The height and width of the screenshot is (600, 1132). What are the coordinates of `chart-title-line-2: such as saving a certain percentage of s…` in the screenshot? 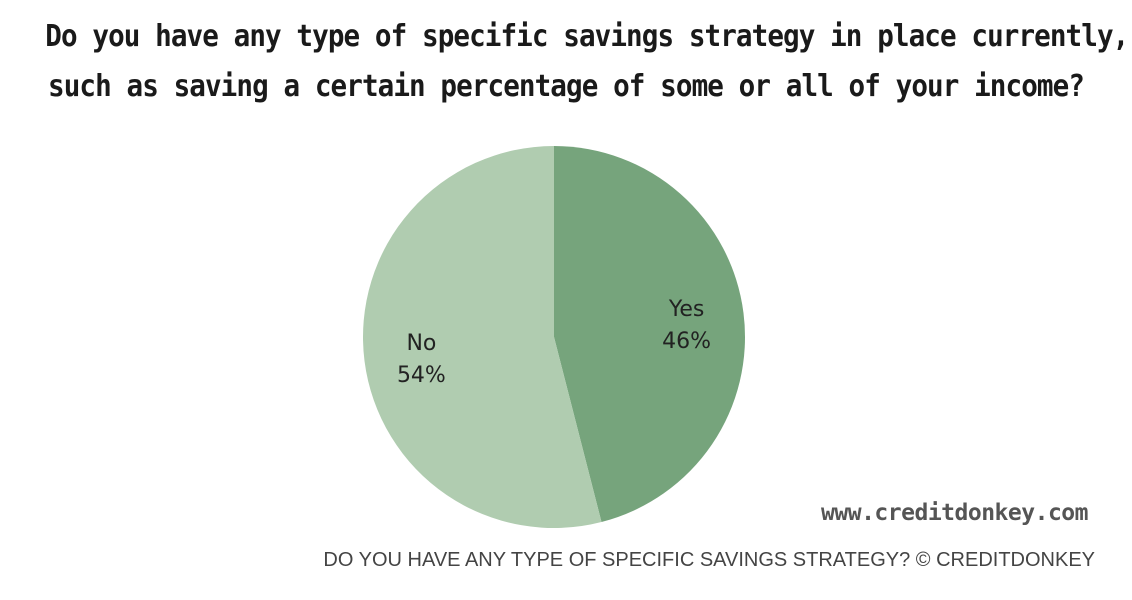 It's located at (566, 86).